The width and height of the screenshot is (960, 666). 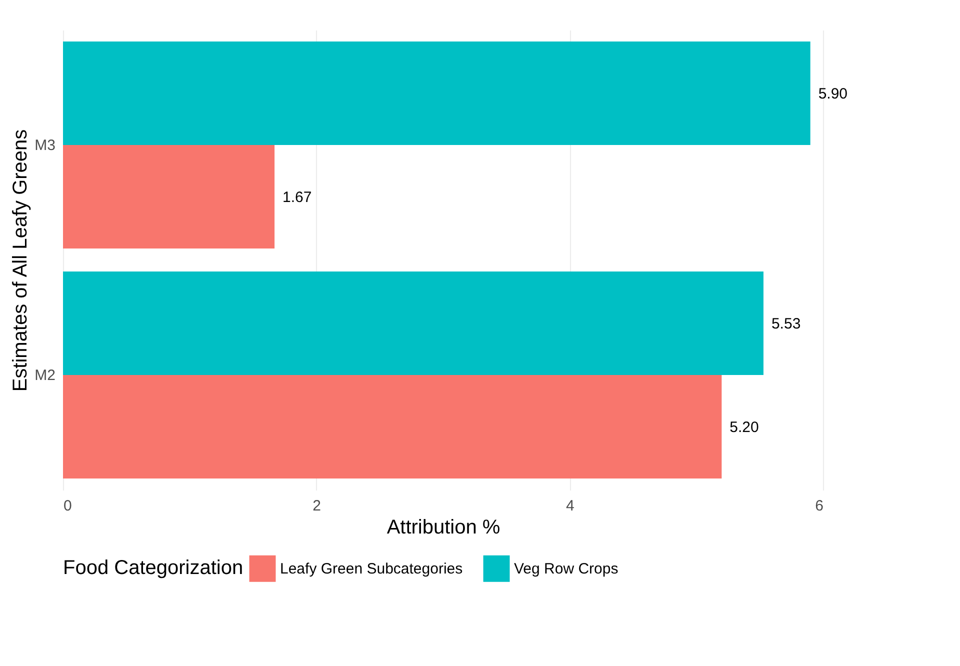 I want to click on x-tick-label: 0, so click(x=68, y=506).